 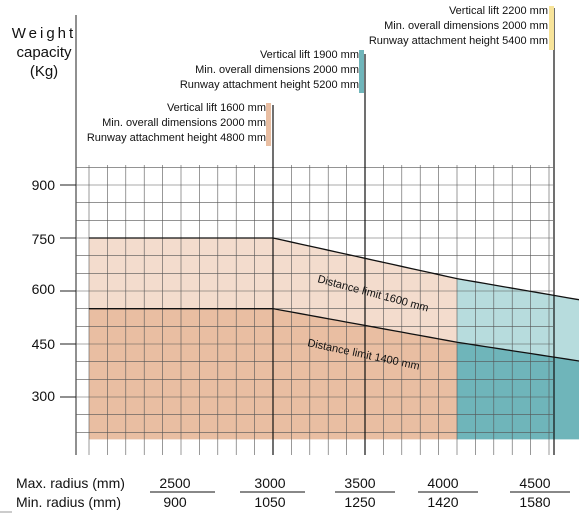 I want to click on max-radius-row-label: Max. radius (mm), so click(x=70, y=483).